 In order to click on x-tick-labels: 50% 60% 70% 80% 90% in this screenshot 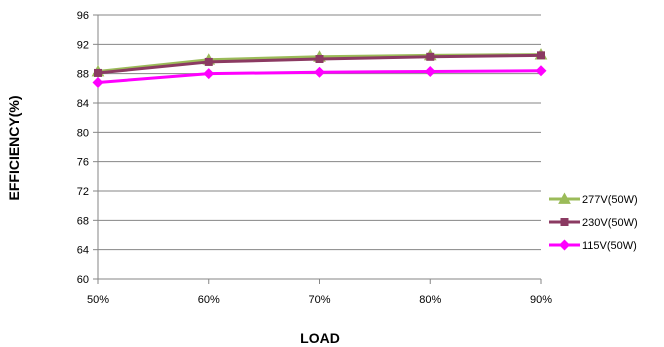, I will do `click(319, 300)`.